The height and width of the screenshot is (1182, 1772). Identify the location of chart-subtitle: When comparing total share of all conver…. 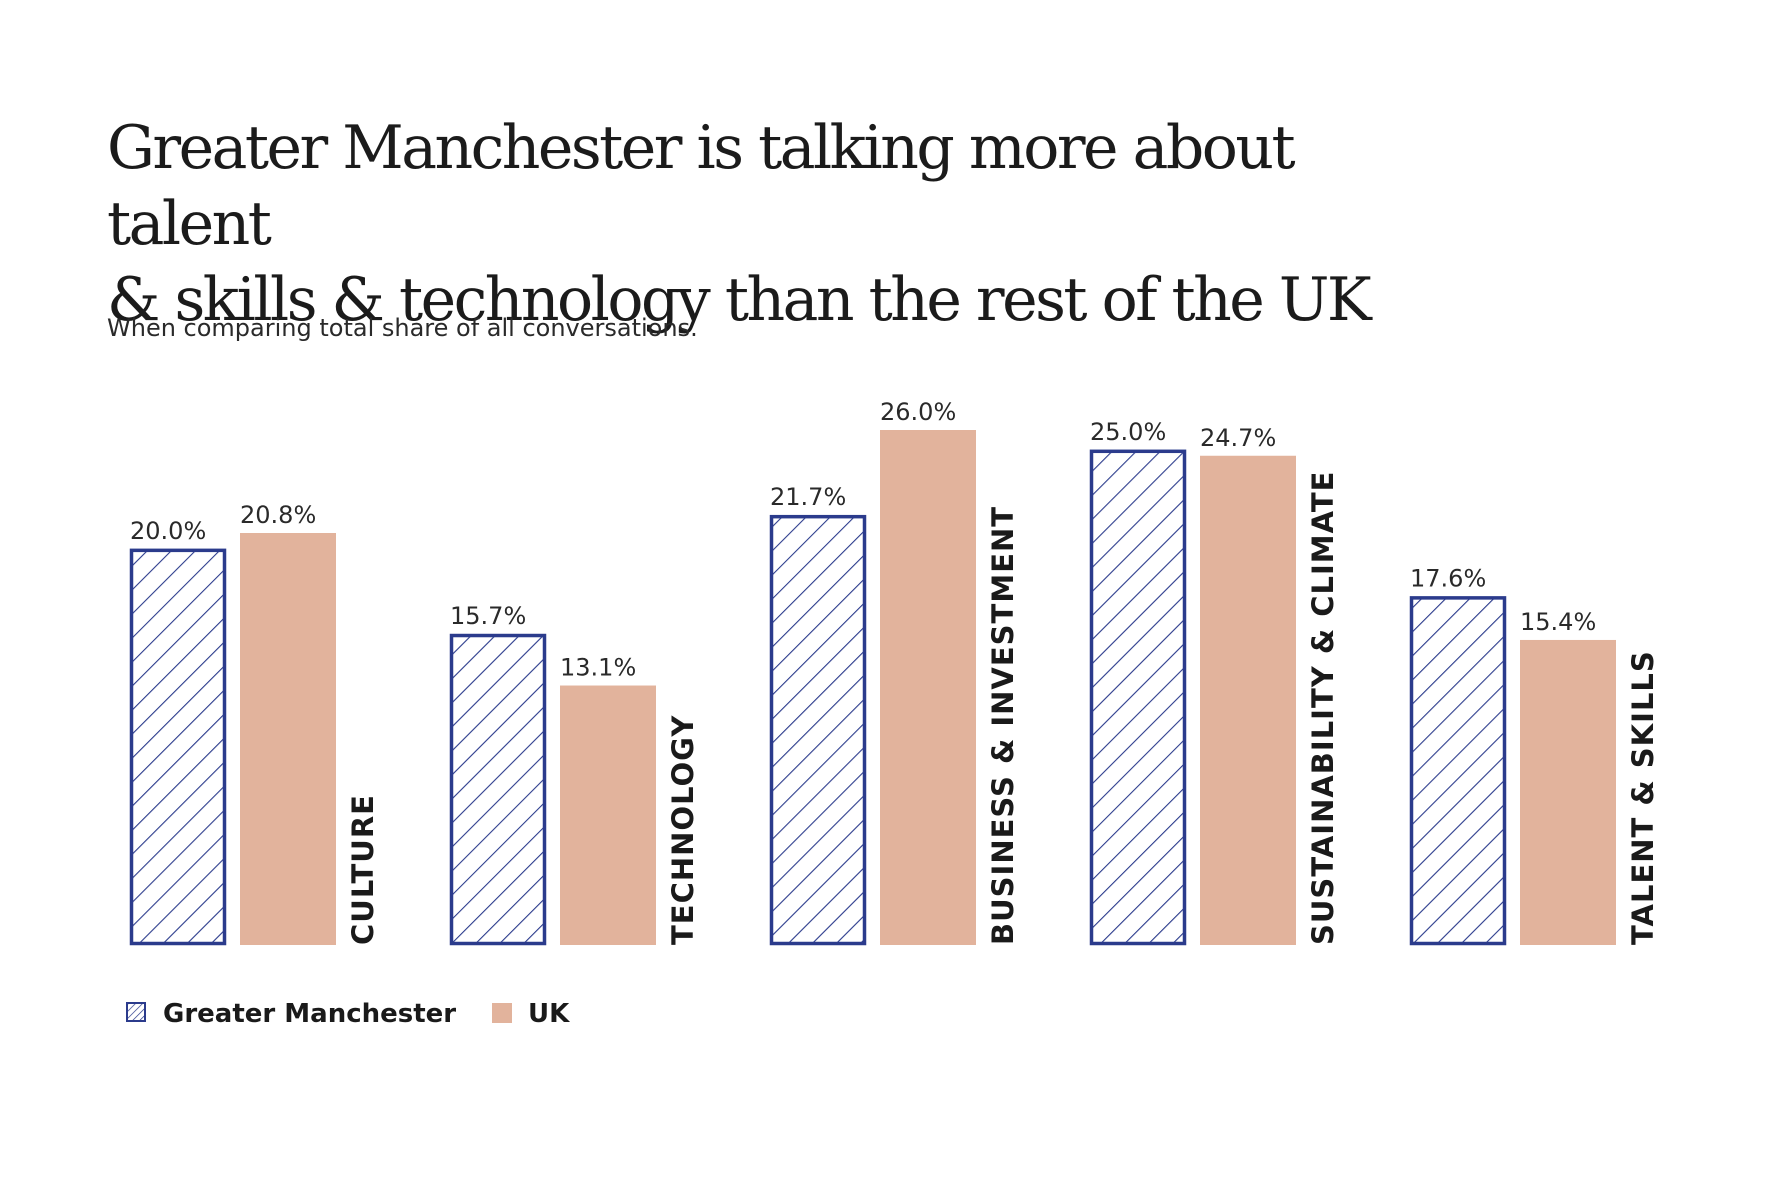
(402, 328).